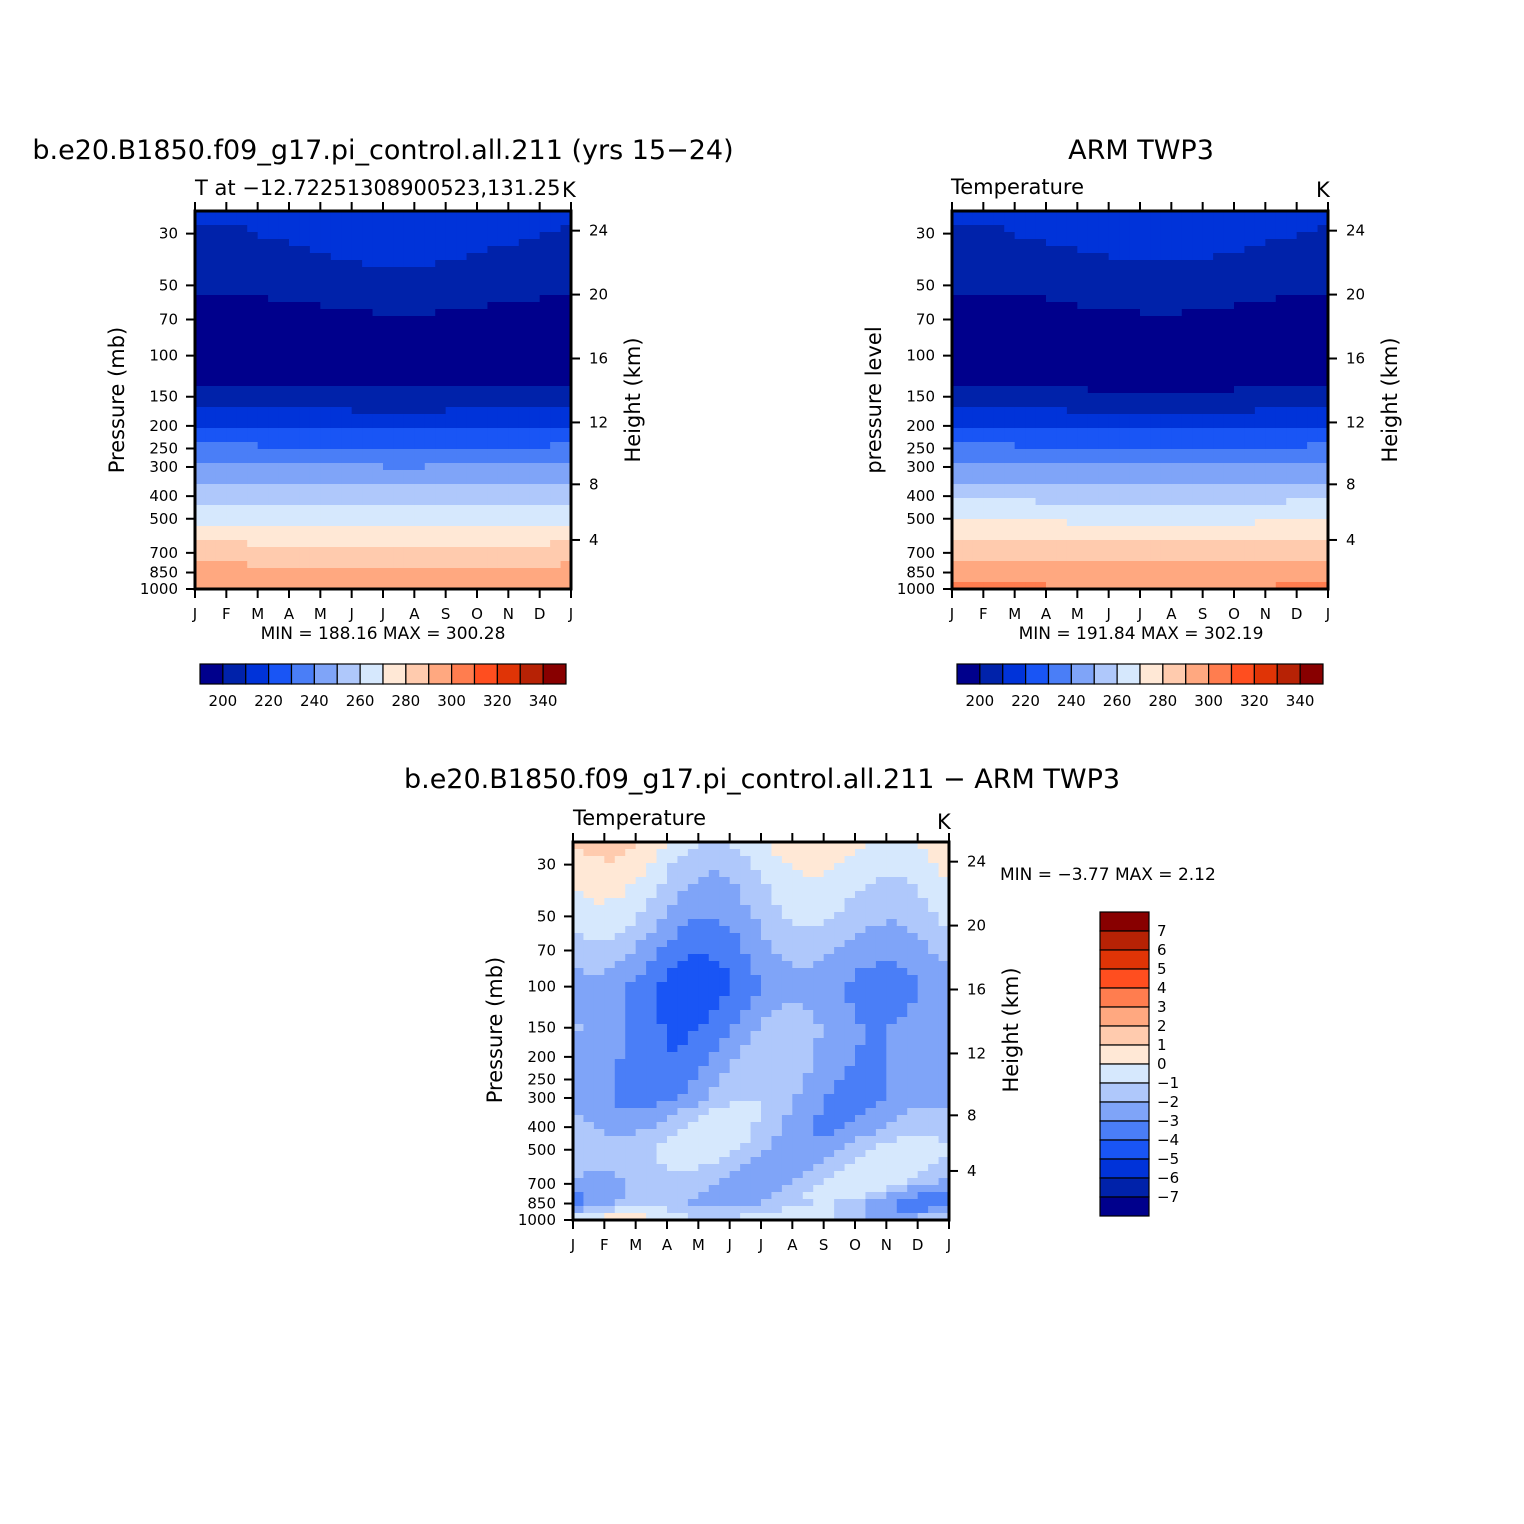 The height and width of the screenshot is (1524, 1524). What do you see at coordinates (1355, 359) in the screenshot?
I see `y2-tick-label: 16` at bounding box center [1355, 359].